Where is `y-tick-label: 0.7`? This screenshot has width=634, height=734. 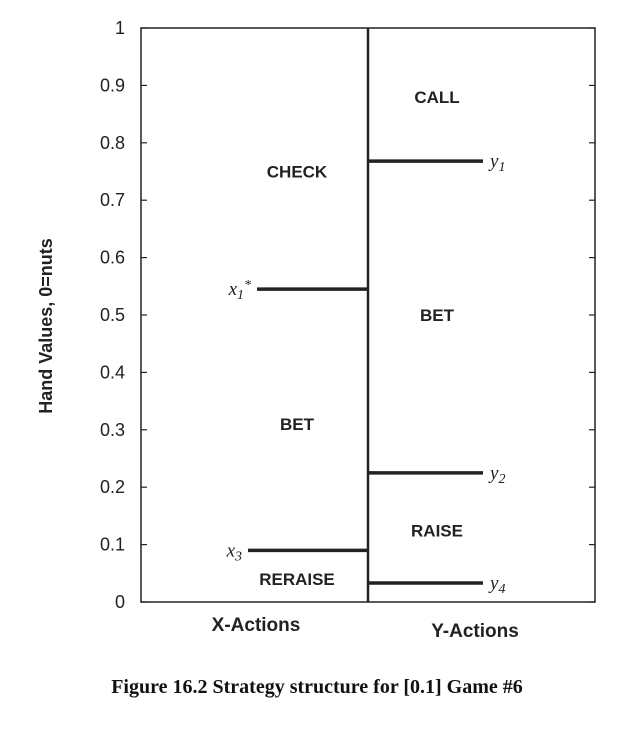 y-tick-label: 0.7 is located at coordinates (112, 200).